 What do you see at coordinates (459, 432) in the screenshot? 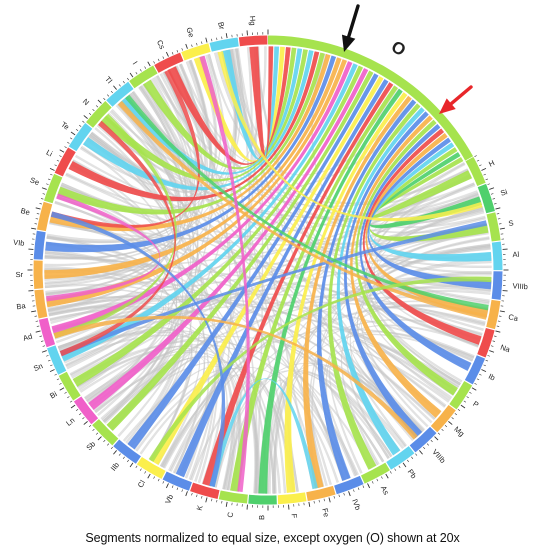
I see `segment-label: Mg` at bounding box center [459, 432].